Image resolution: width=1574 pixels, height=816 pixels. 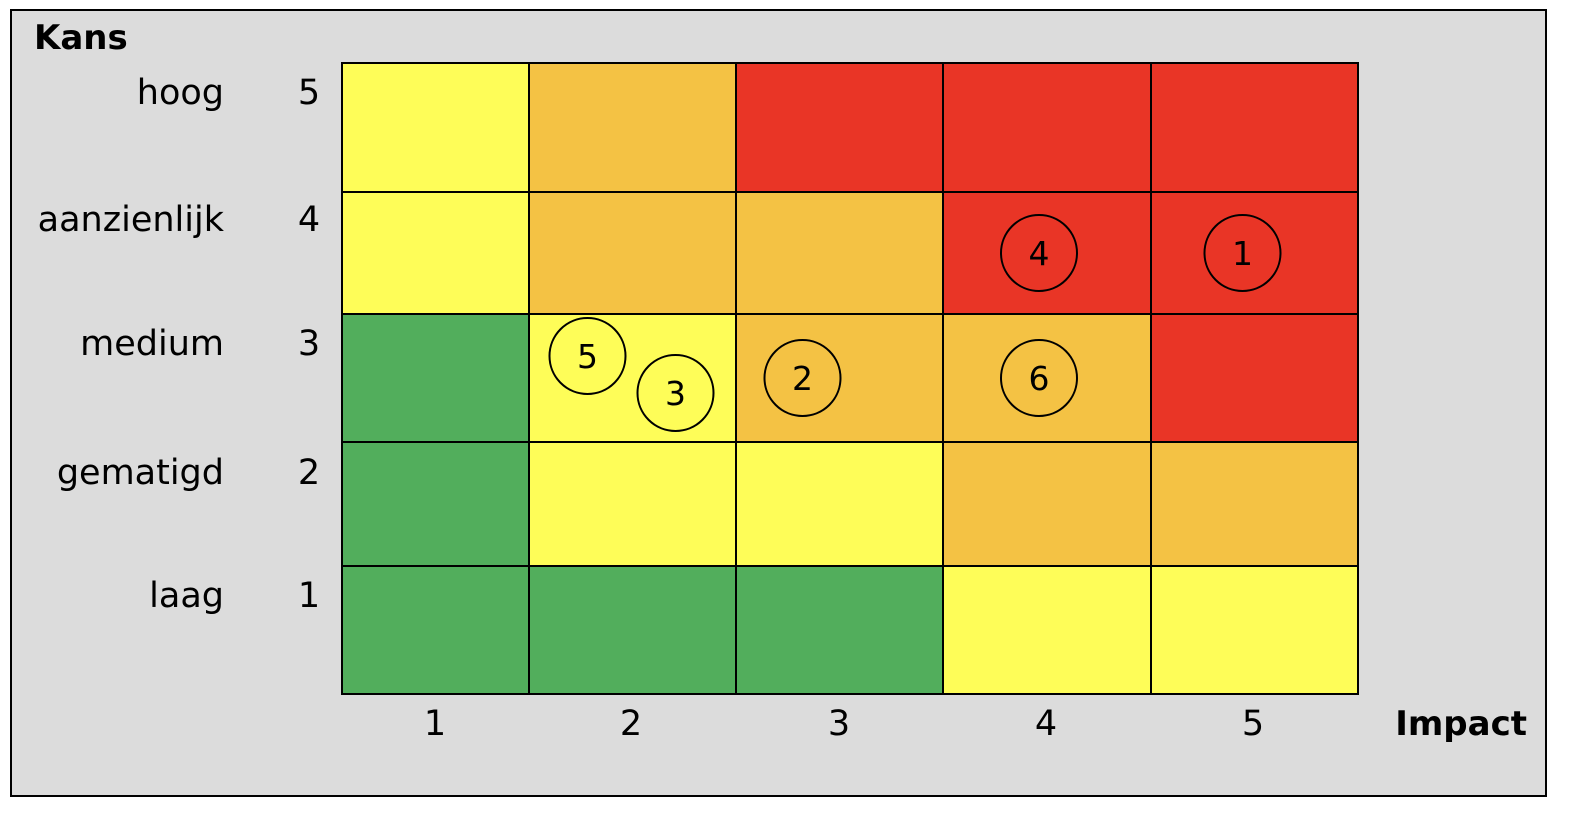 What do you see at coordinates (435, 127) in the screenshot?
I see `heatmap-cell-kans5-impact1` at bounding box center [435, 127].